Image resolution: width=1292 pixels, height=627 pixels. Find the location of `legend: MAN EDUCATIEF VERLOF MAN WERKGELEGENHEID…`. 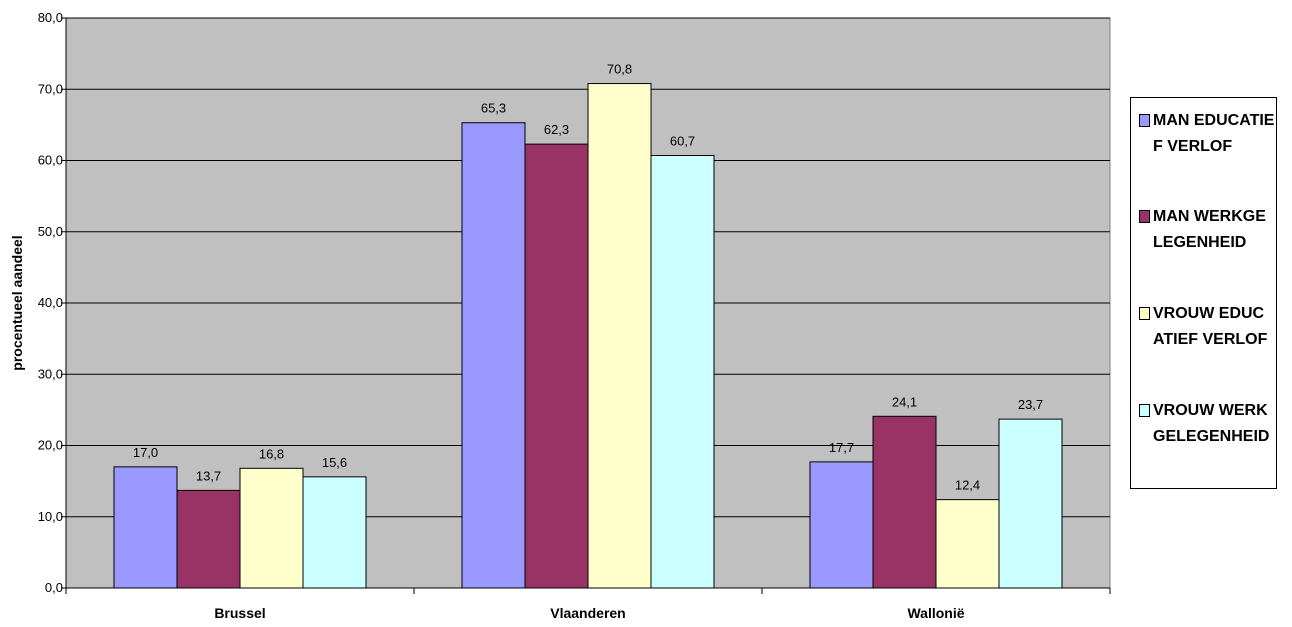

legend: MAN EDUCATIEF VERLOF MAN WERKGELEGENHEID… is located at coordinates (1203, 293).